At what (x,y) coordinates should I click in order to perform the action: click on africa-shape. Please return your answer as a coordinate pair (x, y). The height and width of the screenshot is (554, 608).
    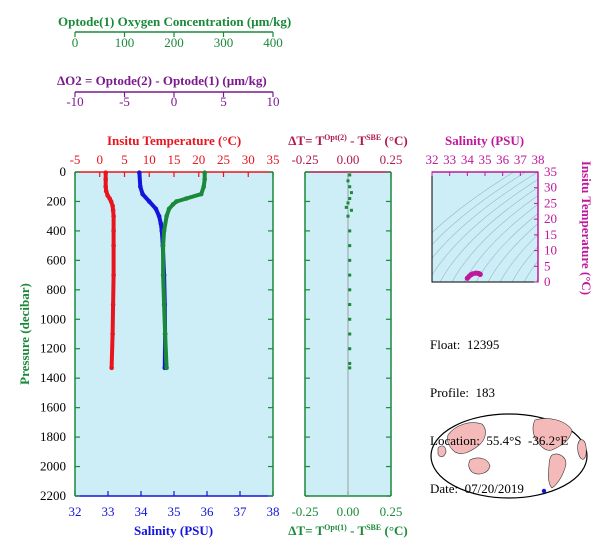
    Looking at the image, I should click on (582, 449).